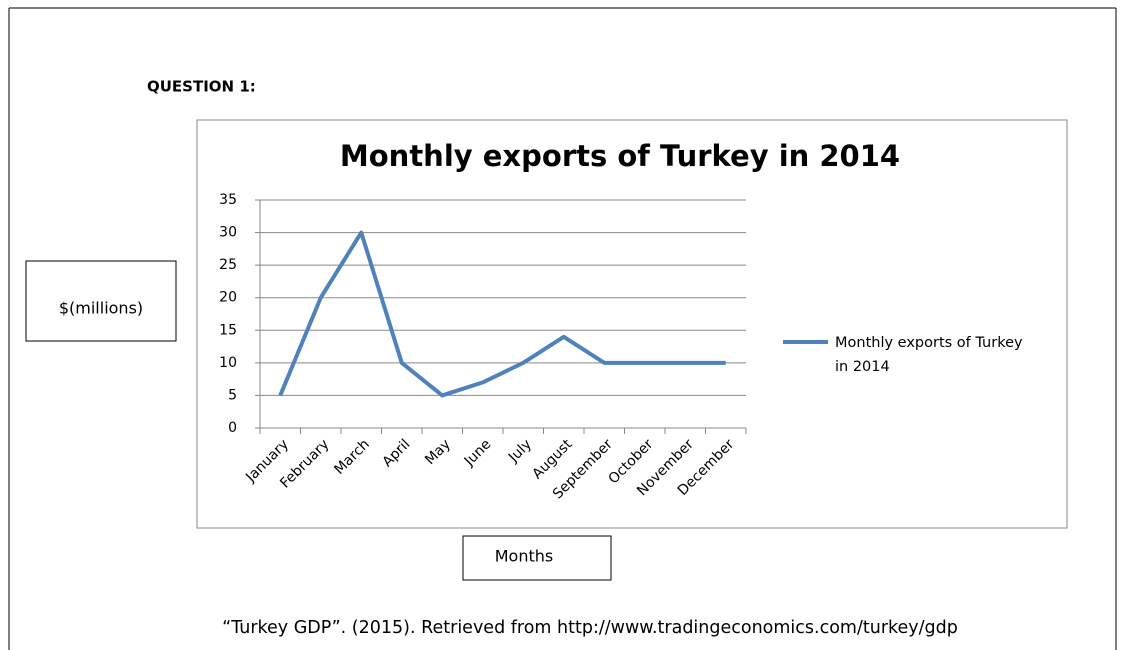 This screenshot has height=650, width=1129. Describe the element at coordinates (232, 428) in the screenshot. I see `y-tick-label: 0` at that location.